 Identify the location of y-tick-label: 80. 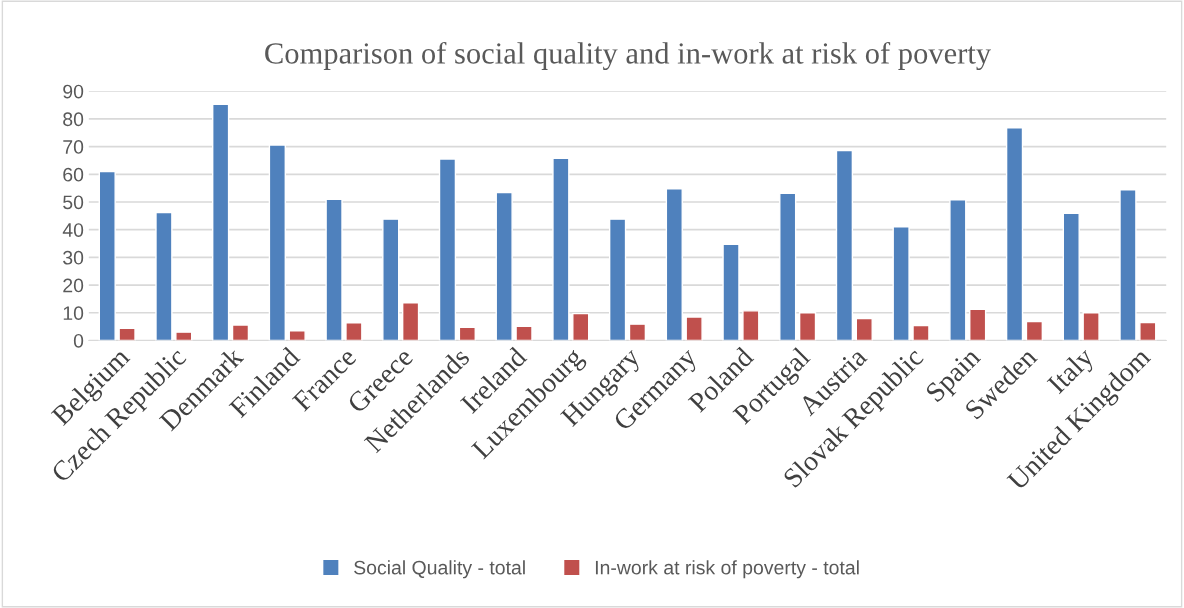
(73, 119).